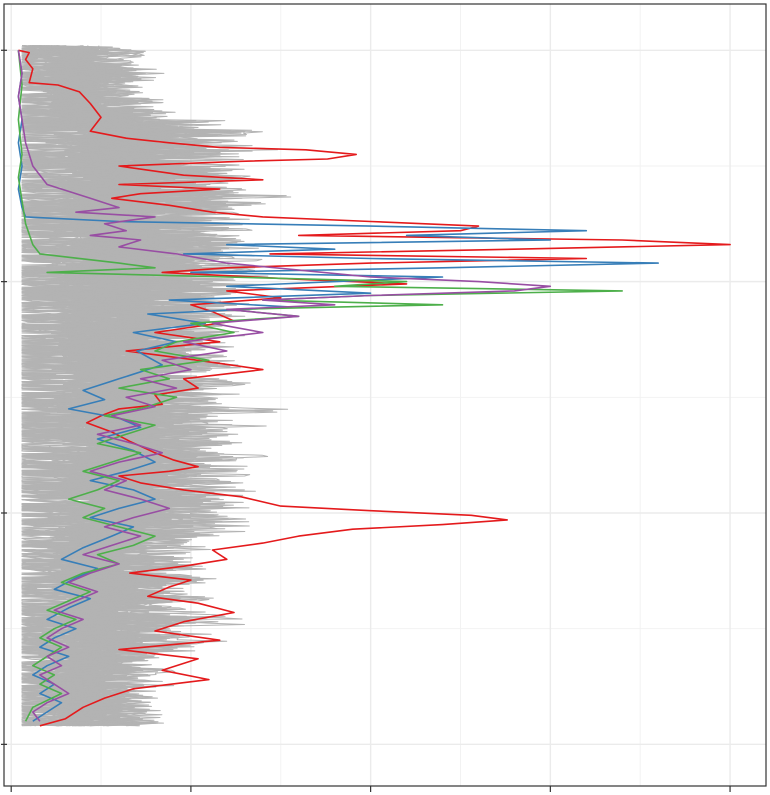 This screenshot has width=770, height=795. What do you see at coordinates (370, 789) in the screenshot?
I see `x-axis-ticks` at bounding box center [370, 789].